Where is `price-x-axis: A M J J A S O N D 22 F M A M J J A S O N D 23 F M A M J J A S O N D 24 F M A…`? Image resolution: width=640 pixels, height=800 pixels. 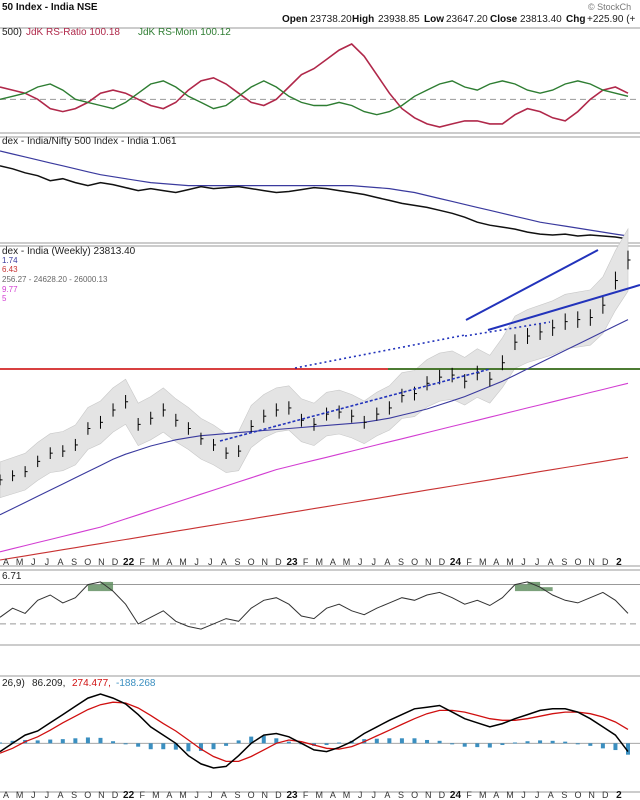
price-x-axis: A M J J A S O N D 22 F M A M J J A S O N D 23 F M A M J J A S O N D 24 F M A… is located at coordinates (312, 562).